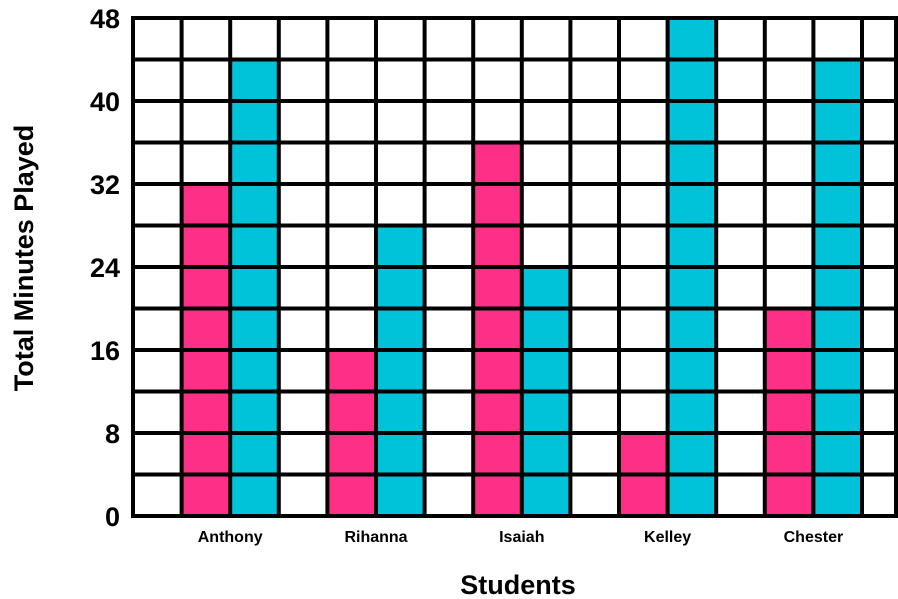 The width and height of the screenshot is (898, 599). Describe the element at coordinates (518, 584) in the screenshot. I see `x-axis-title: Students` at that location.